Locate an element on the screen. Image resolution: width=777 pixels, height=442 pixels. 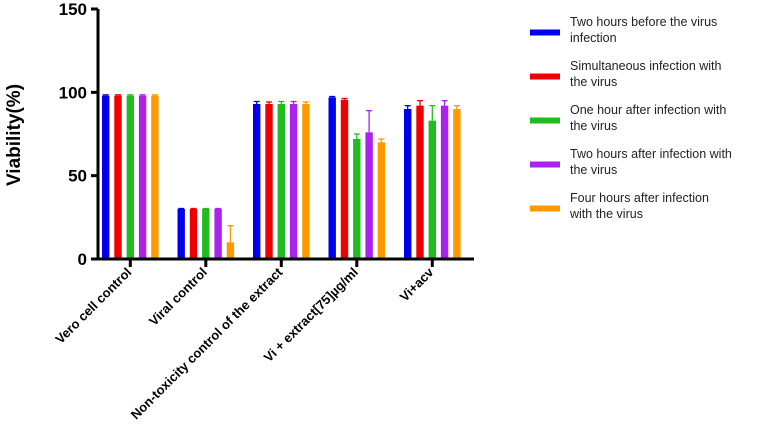
legend-label: Four hours after infection with the virus is located at coordinates (639, 206).